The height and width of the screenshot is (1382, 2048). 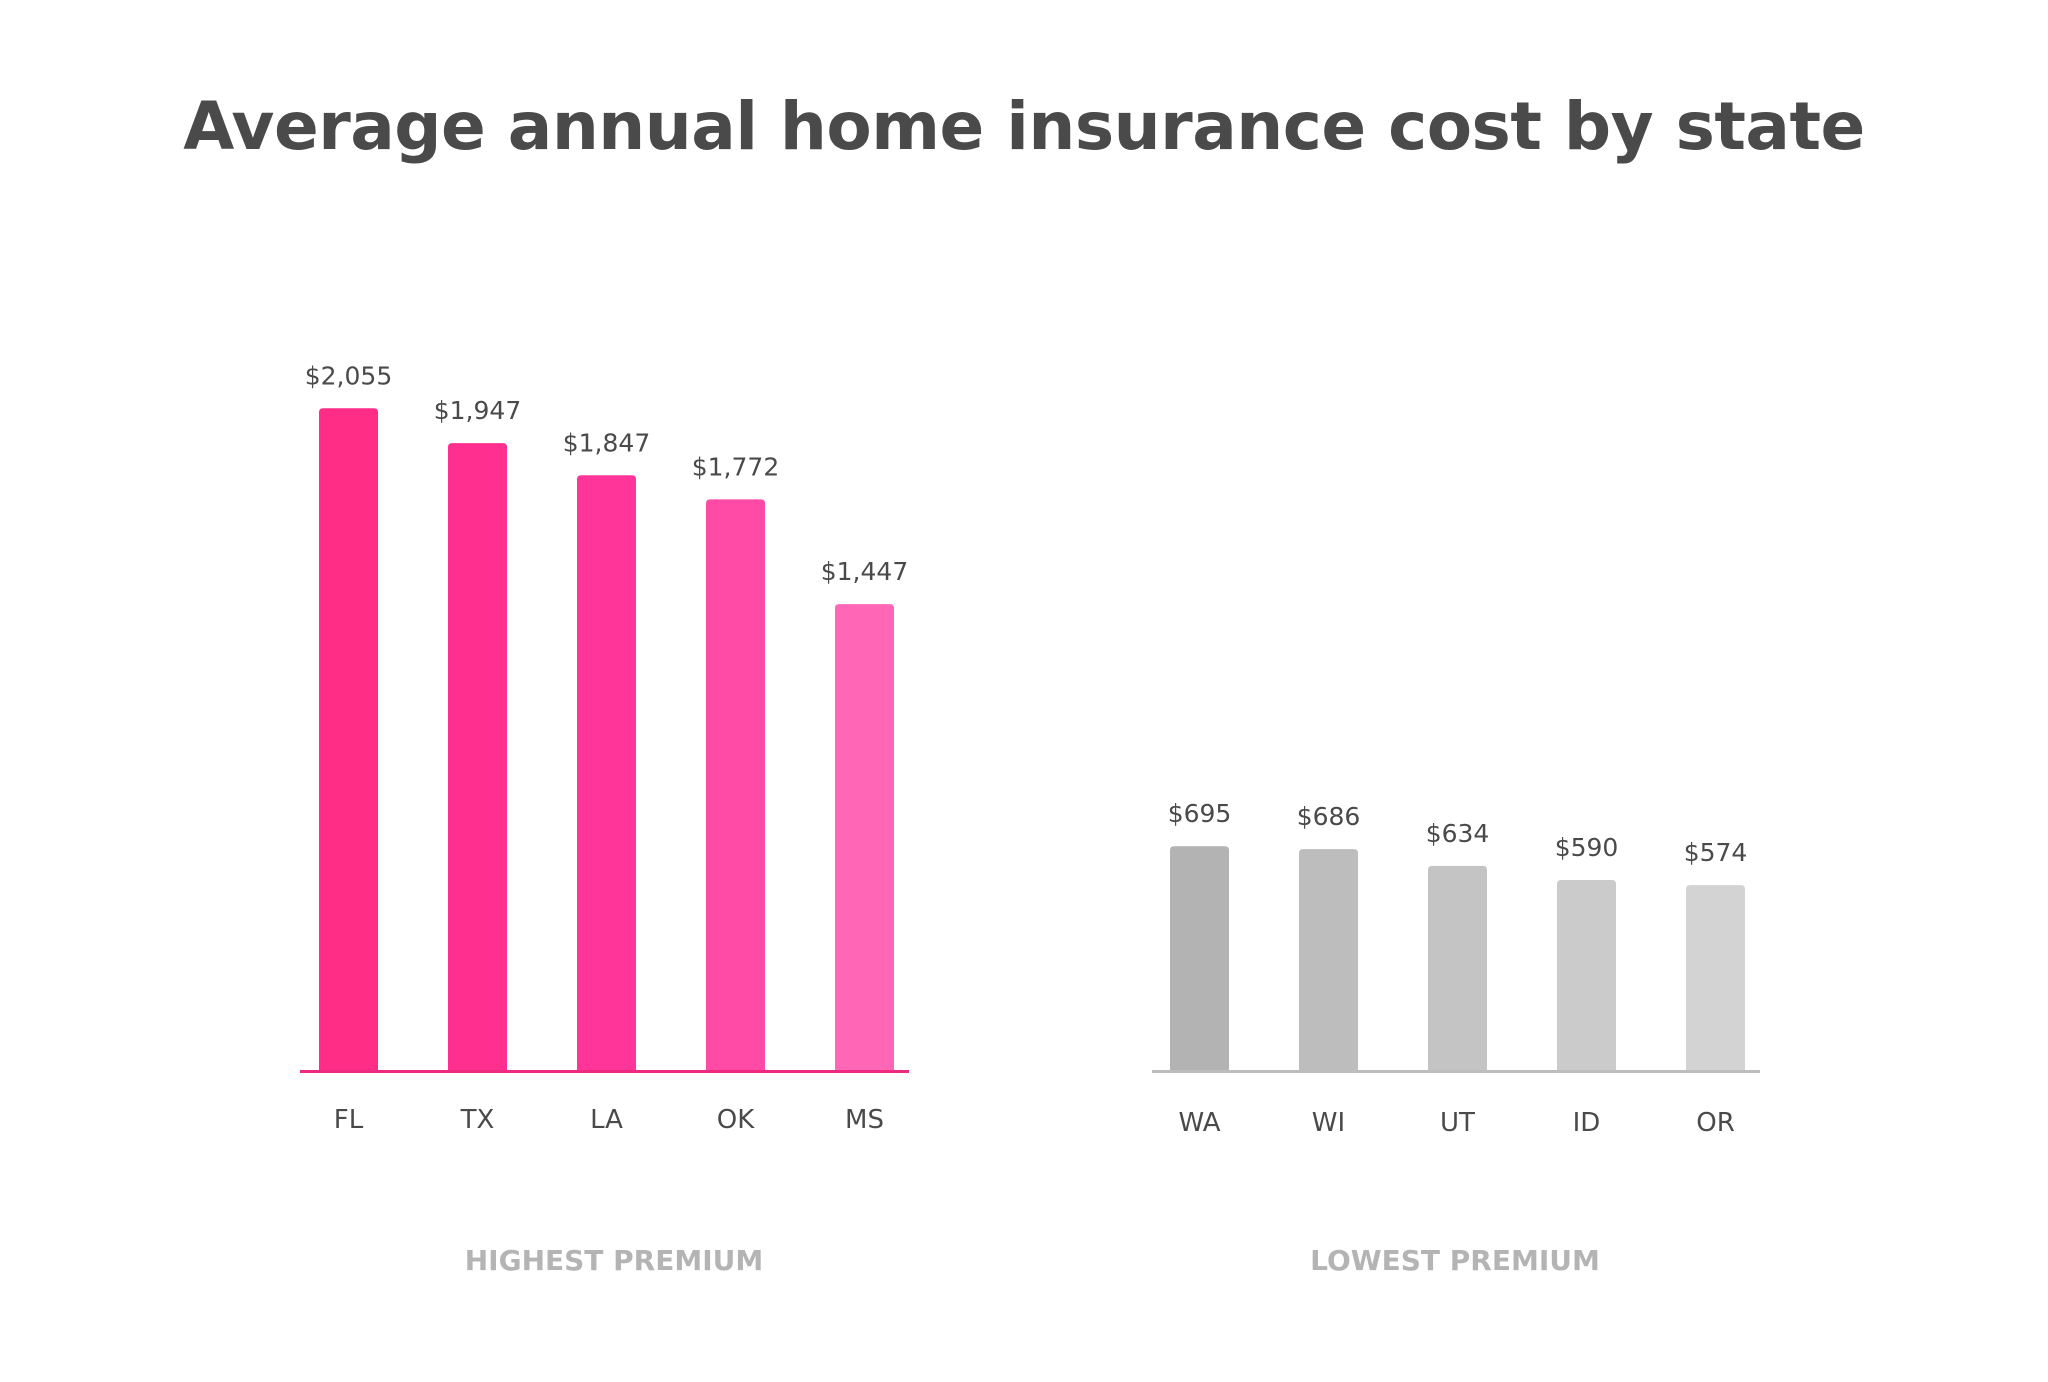 What do you see at coordinates (477, 1120) in the screenshot?
I see `x-tick-label-tx: TX` at bounding box center [477, 1120].